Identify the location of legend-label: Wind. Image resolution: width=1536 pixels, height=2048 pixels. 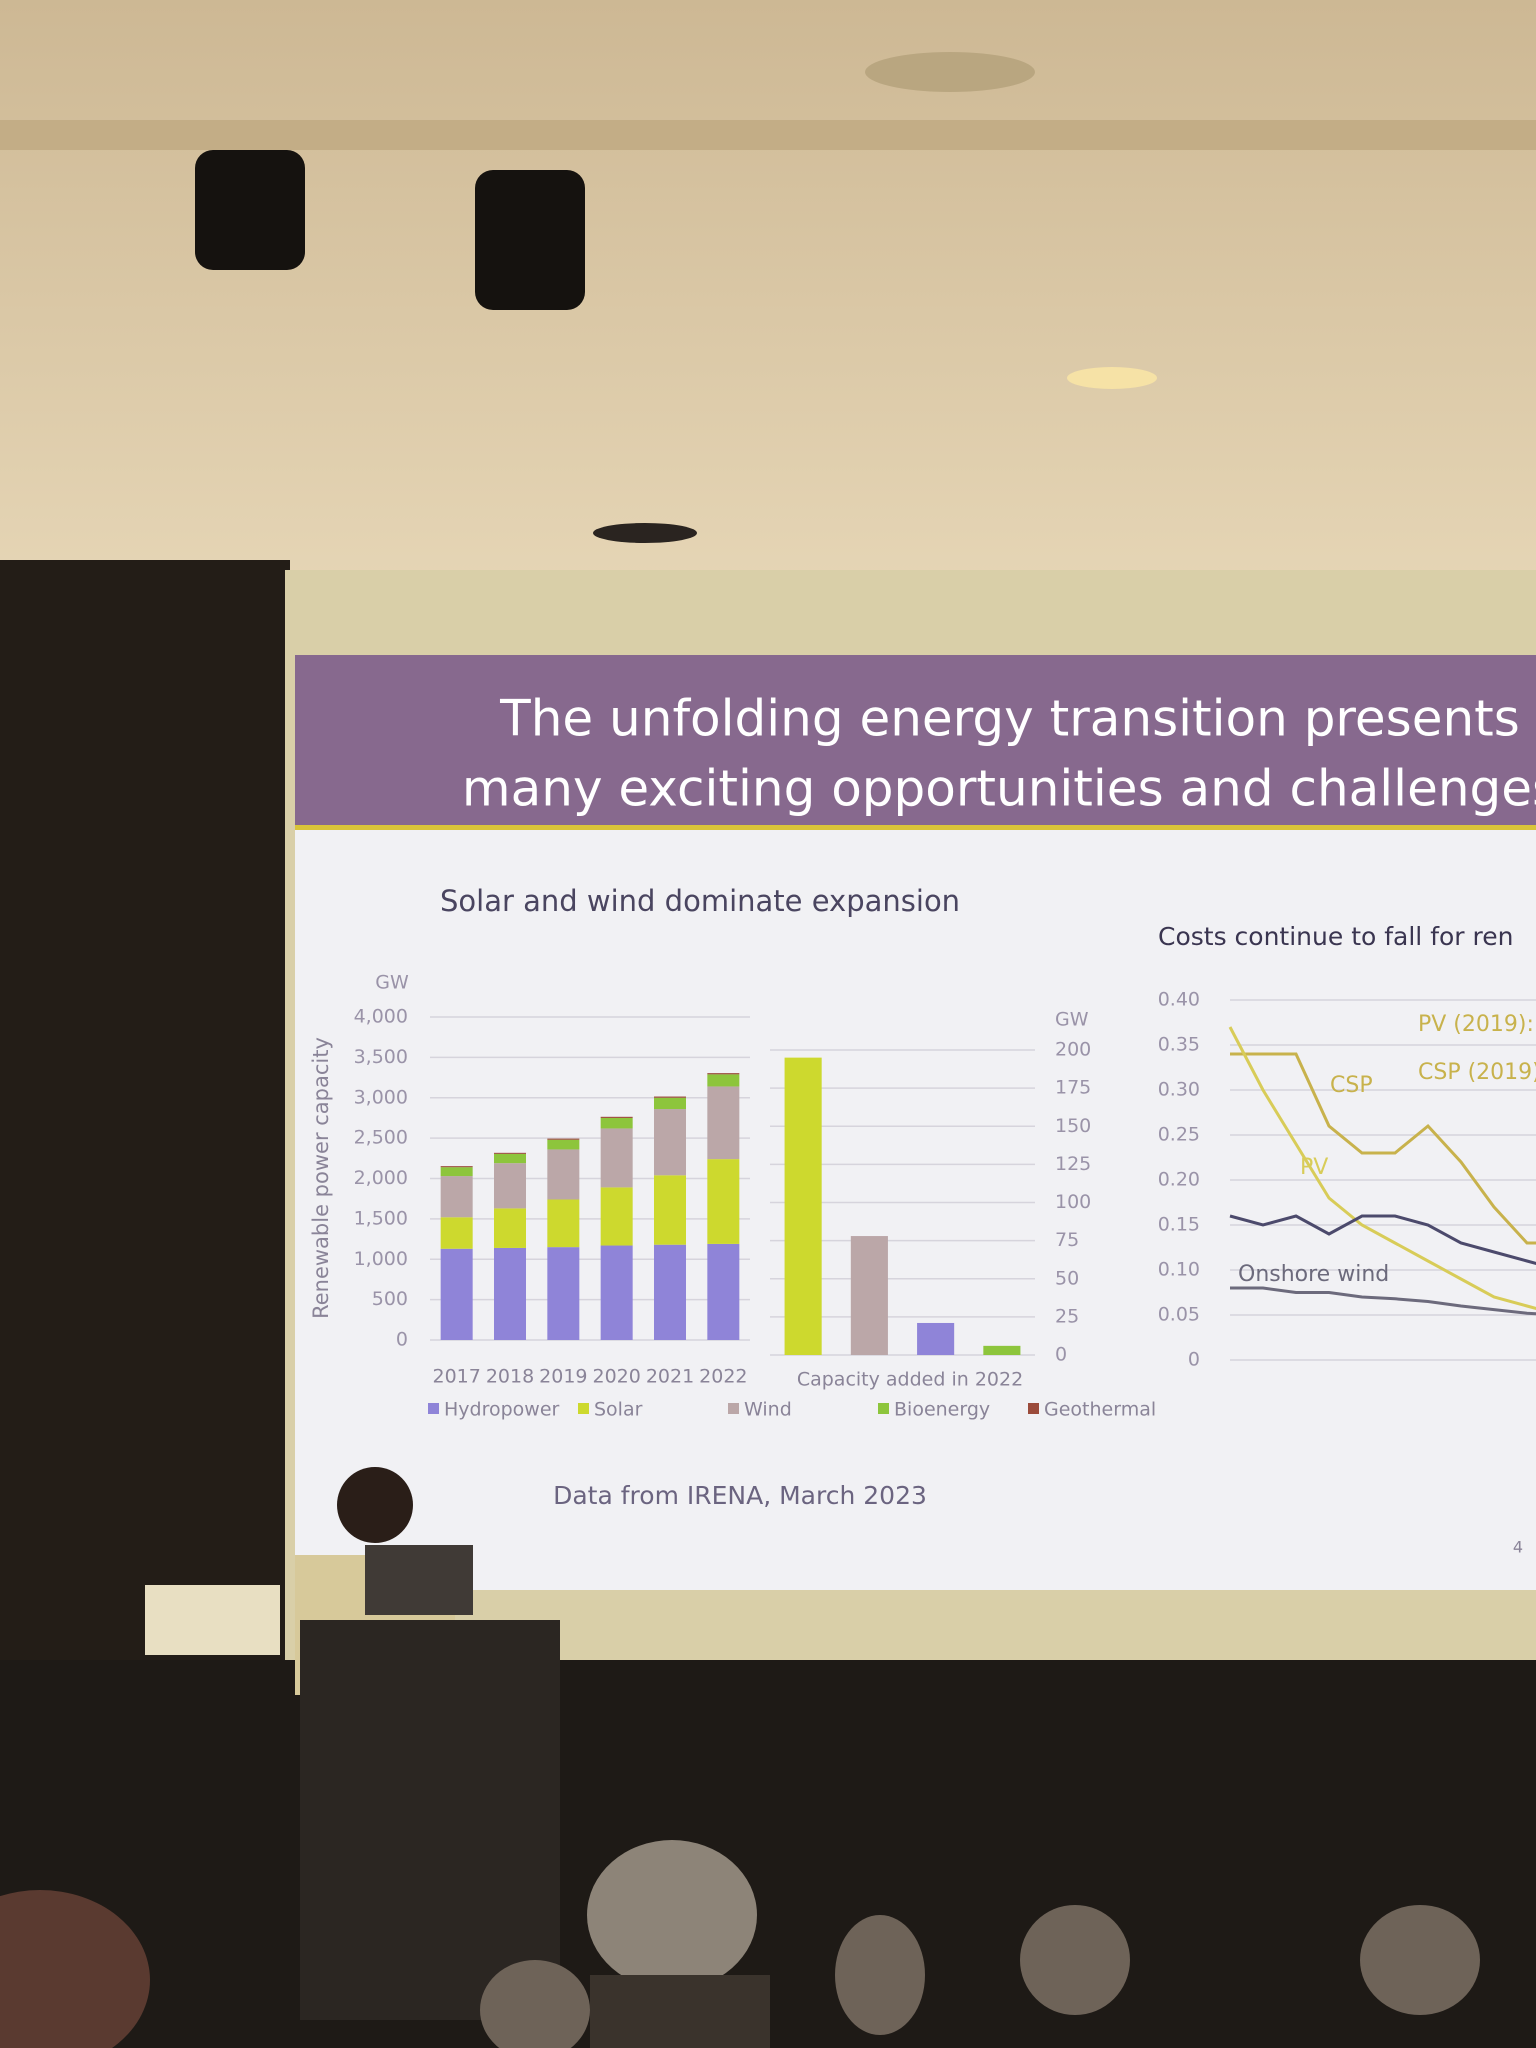
(768, 1410).